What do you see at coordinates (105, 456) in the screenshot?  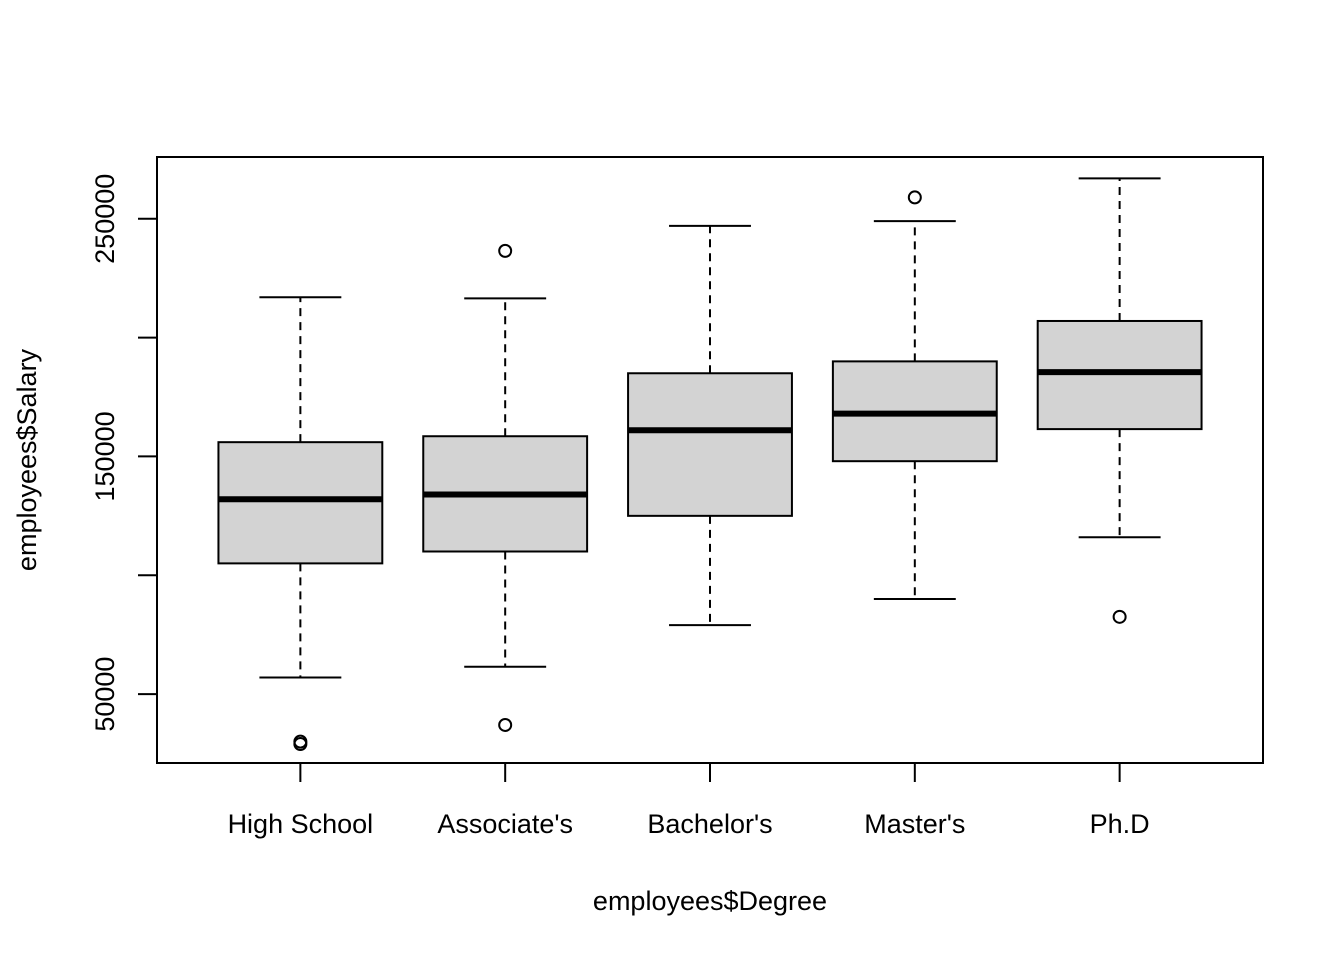 I see `y-tick-label: 150000` at bounding box center [105, 456].